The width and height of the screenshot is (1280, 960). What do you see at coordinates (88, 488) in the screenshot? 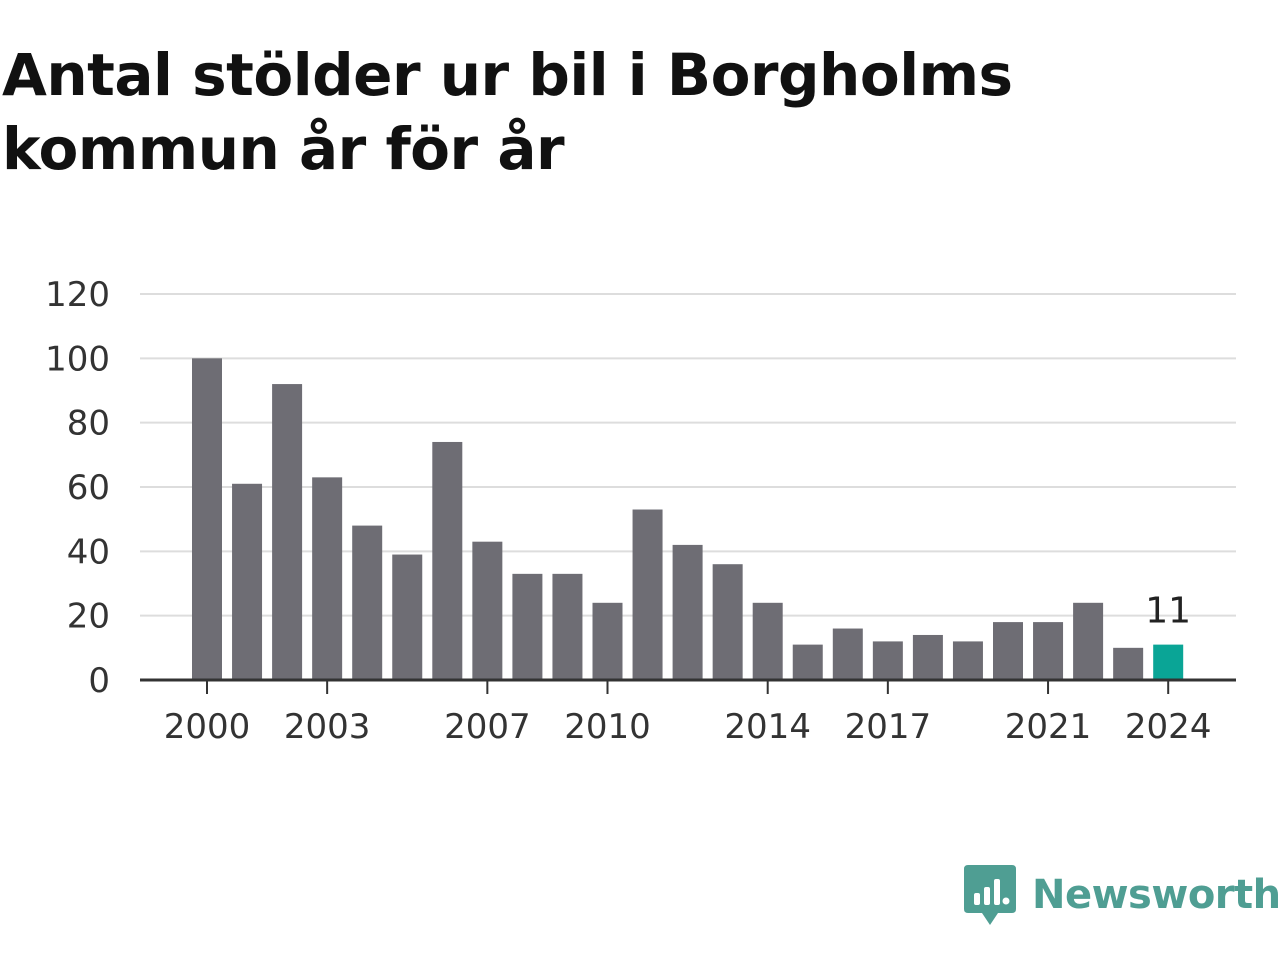
I see `y-tick-label: 60` at bounding box center [88, 488].